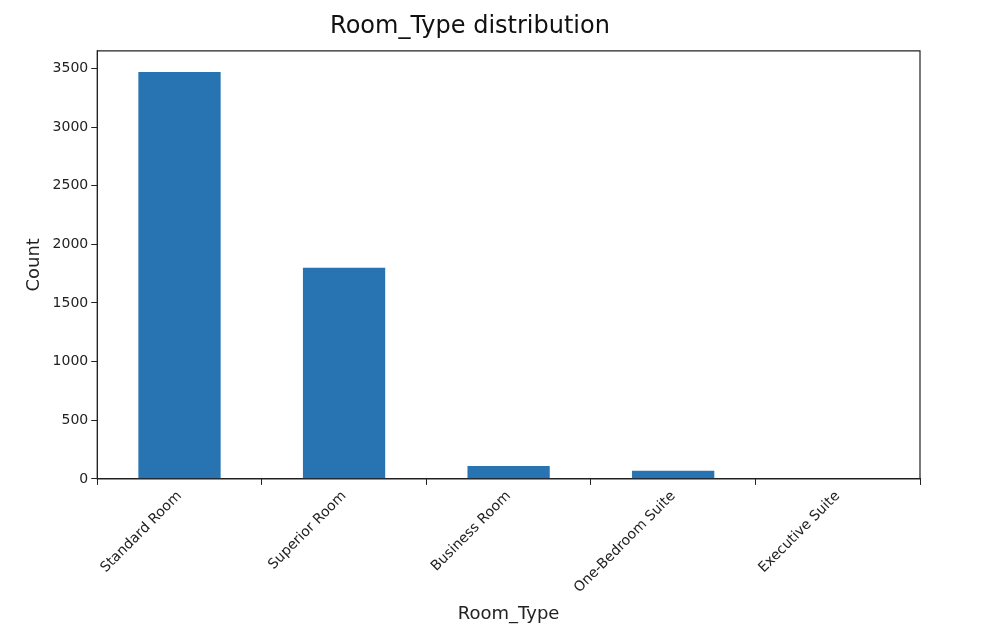  Describe the element at coordinates (70, 360) in the screenshot. I see `y-tick-label: 1000` at that location.